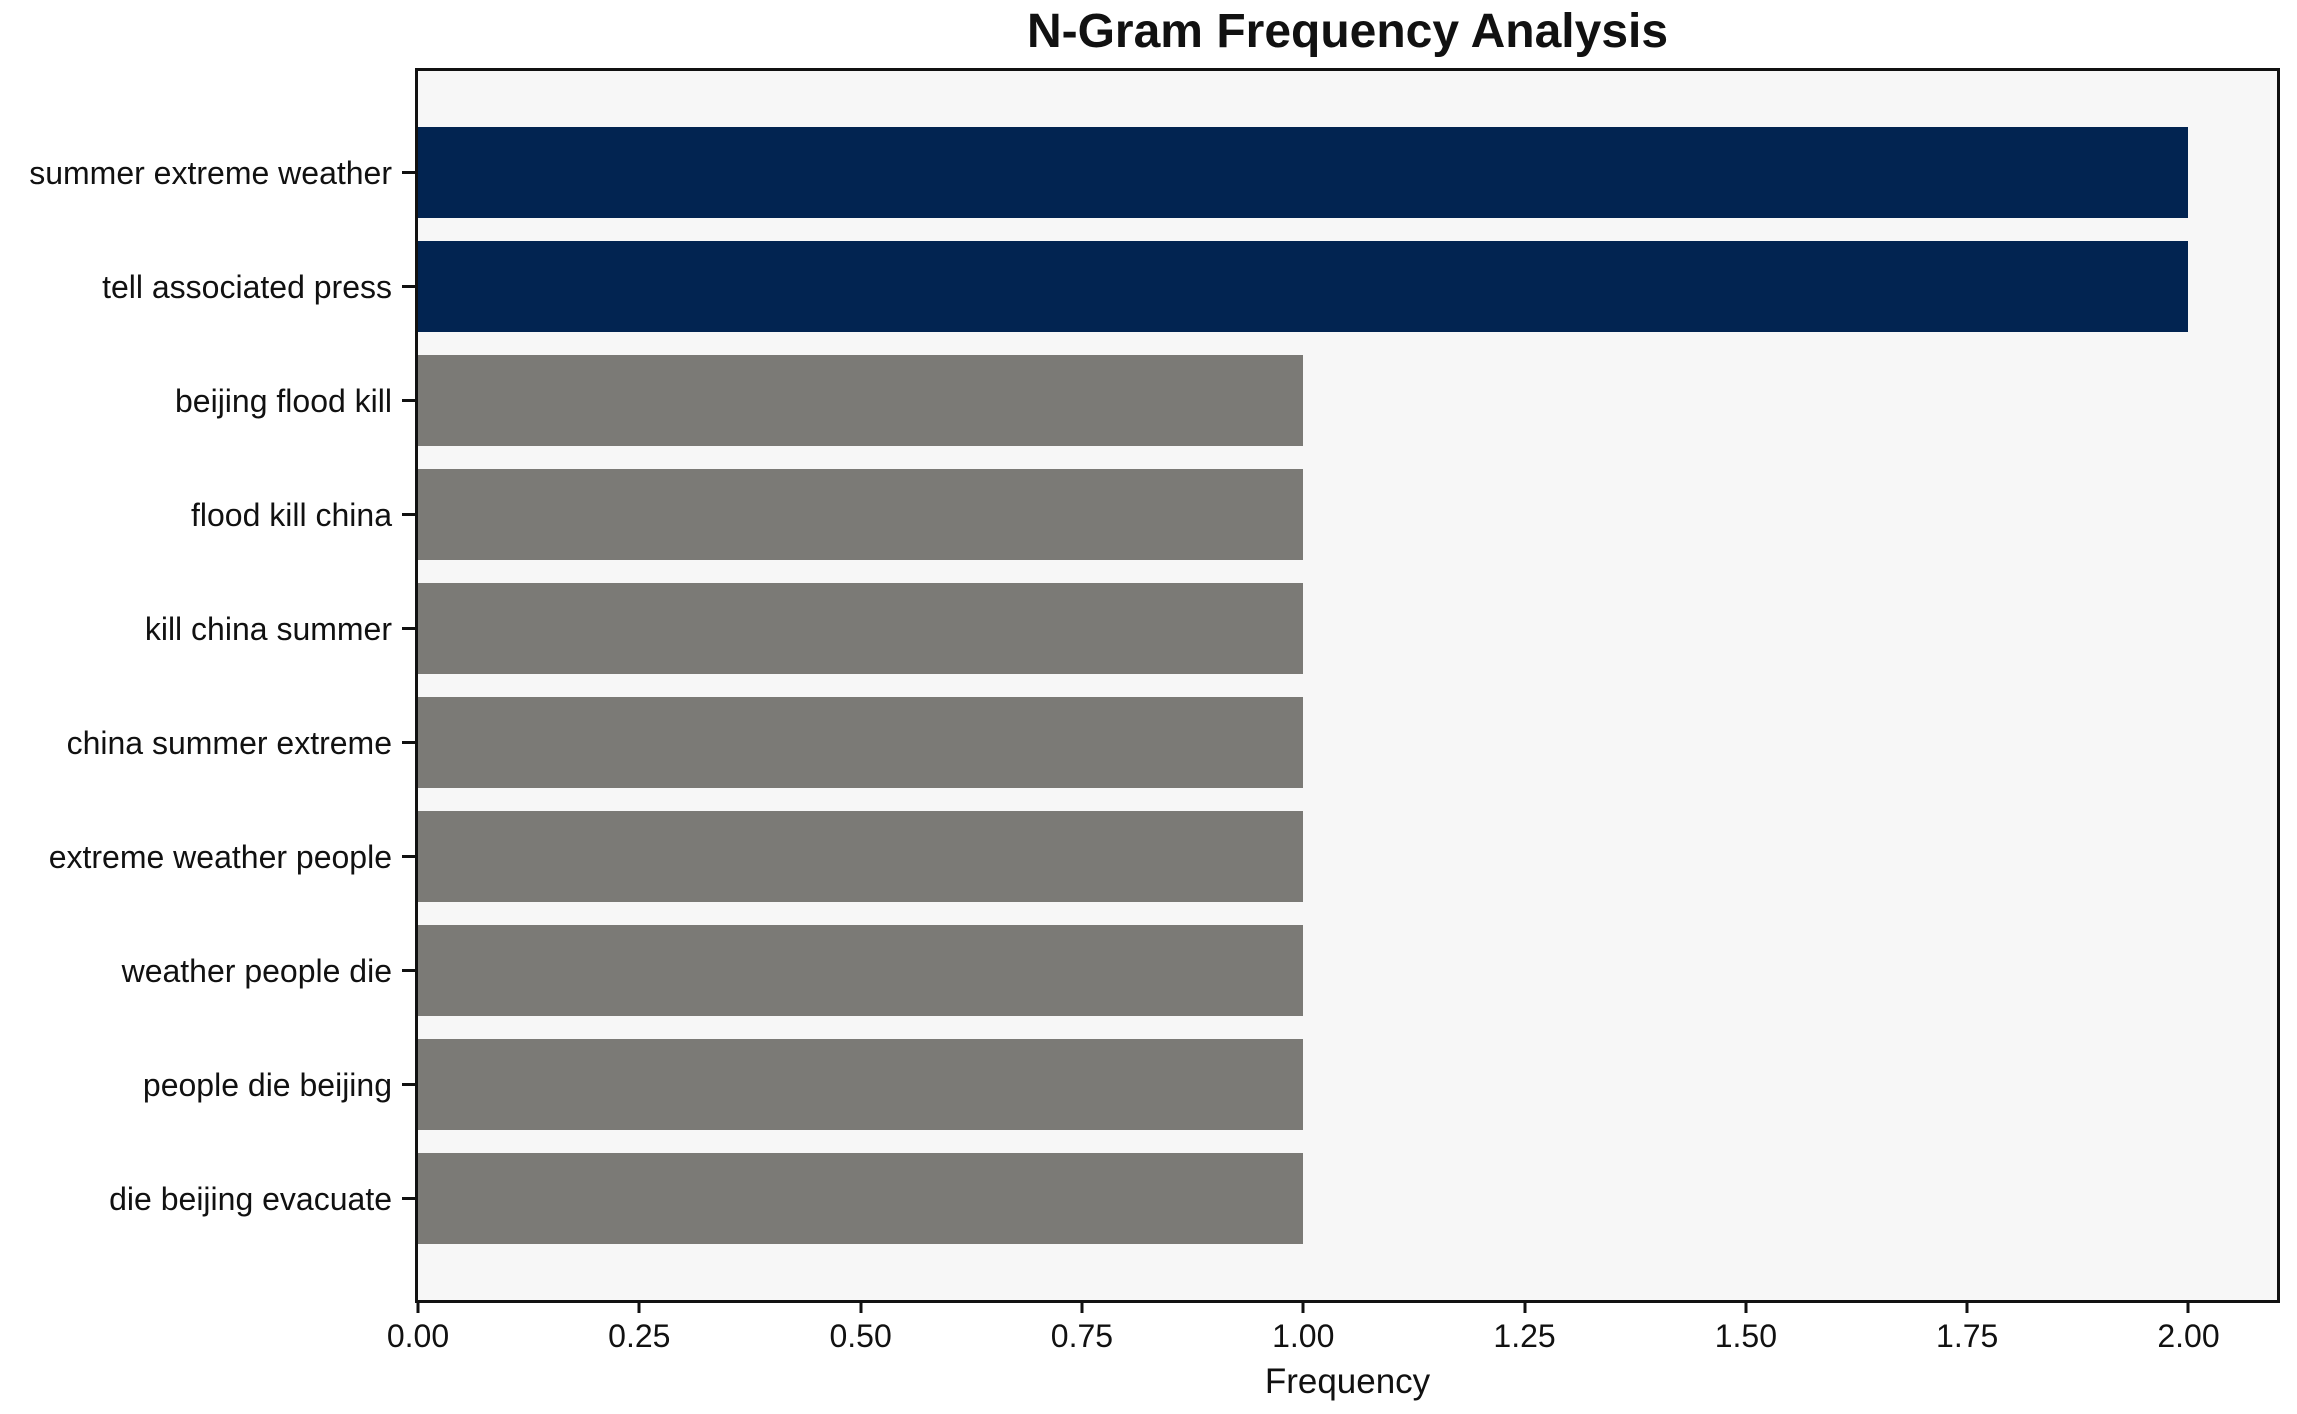 The image size is (2297, 1414). What do you see at coordinates (861, 400) in the screenshot?
I see `bar-beijing-flood-kill` at bounding box center [861, 400].